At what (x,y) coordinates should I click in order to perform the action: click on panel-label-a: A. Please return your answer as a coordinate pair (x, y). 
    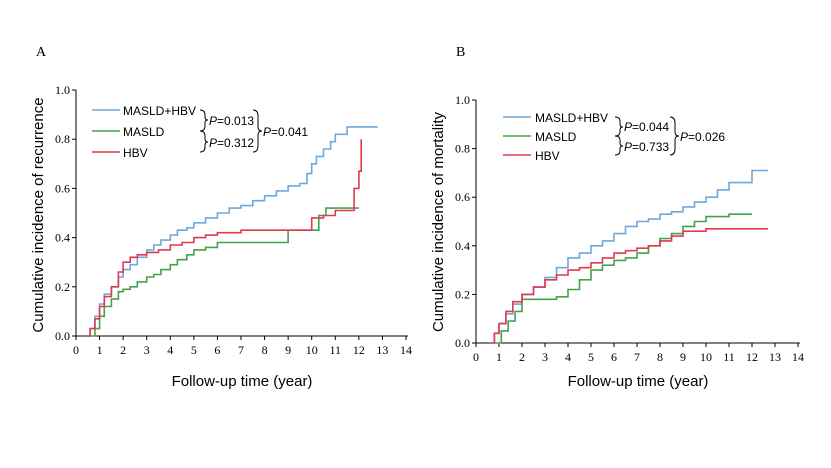
    Looking at the image, I should click on (41, 52).